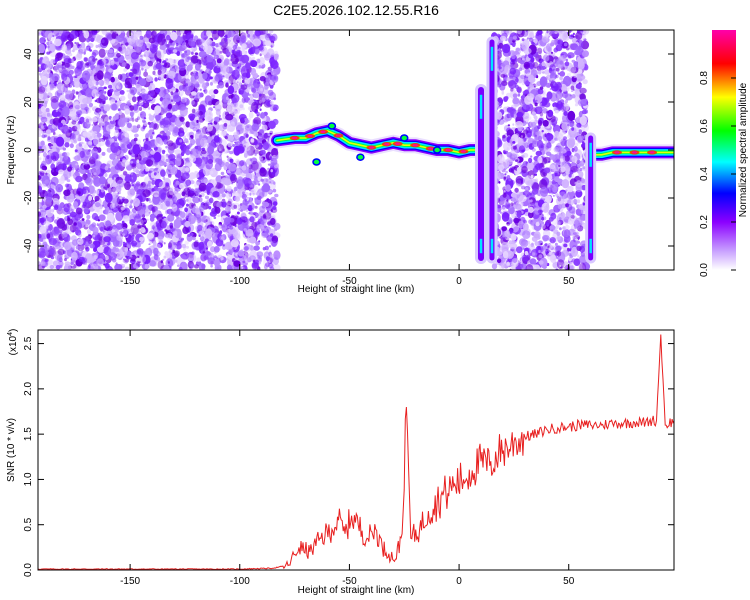 The width and height of the screenshot is (750, 600). I want to click on vertical-spikes, so click(536, 150).